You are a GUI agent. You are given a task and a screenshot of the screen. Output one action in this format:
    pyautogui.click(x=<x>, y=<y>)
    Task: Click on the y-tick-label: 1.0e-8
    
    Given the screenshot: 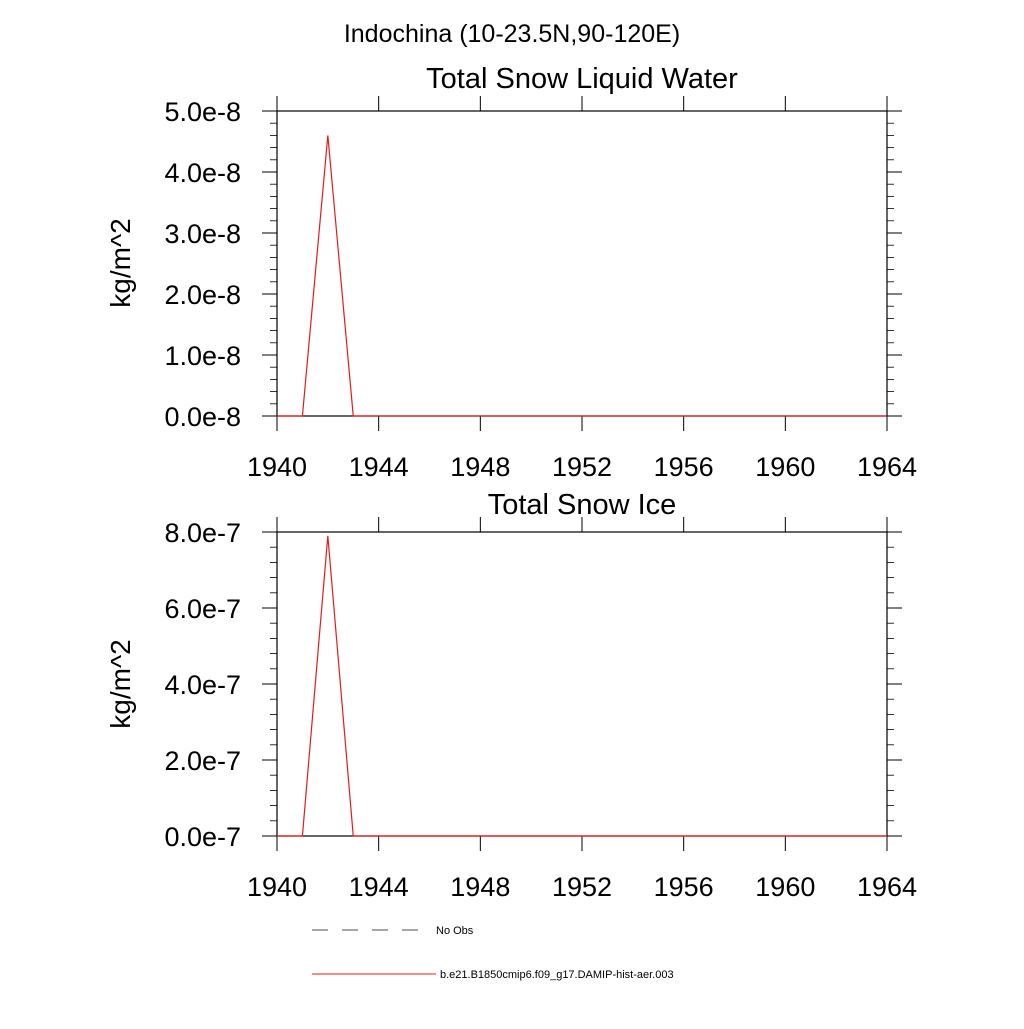 What is the action you would take?
    pyautogui.click(x=202, y=356)
    